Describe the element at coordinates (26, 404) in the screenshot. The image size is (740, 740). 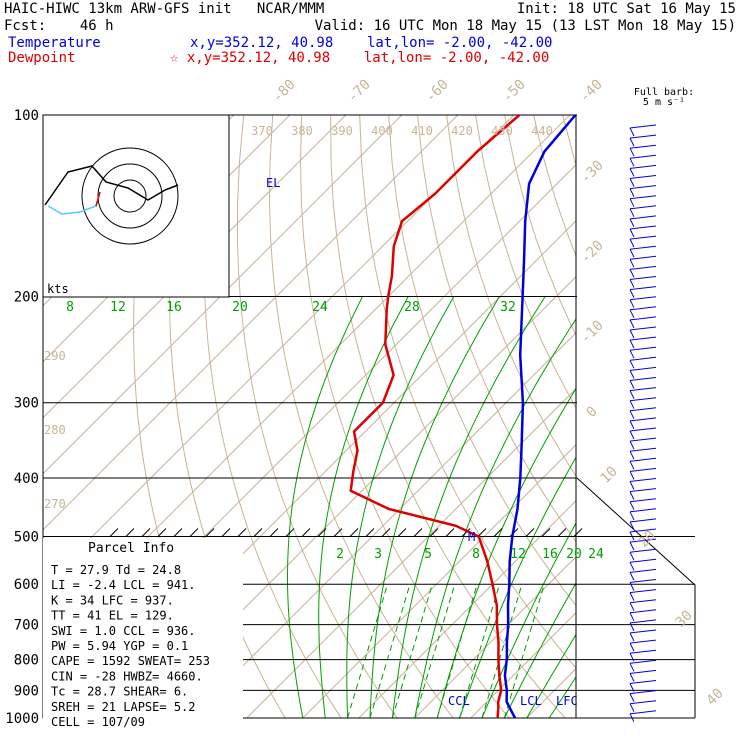
I see `pressure-tick-label: 300` at that location.